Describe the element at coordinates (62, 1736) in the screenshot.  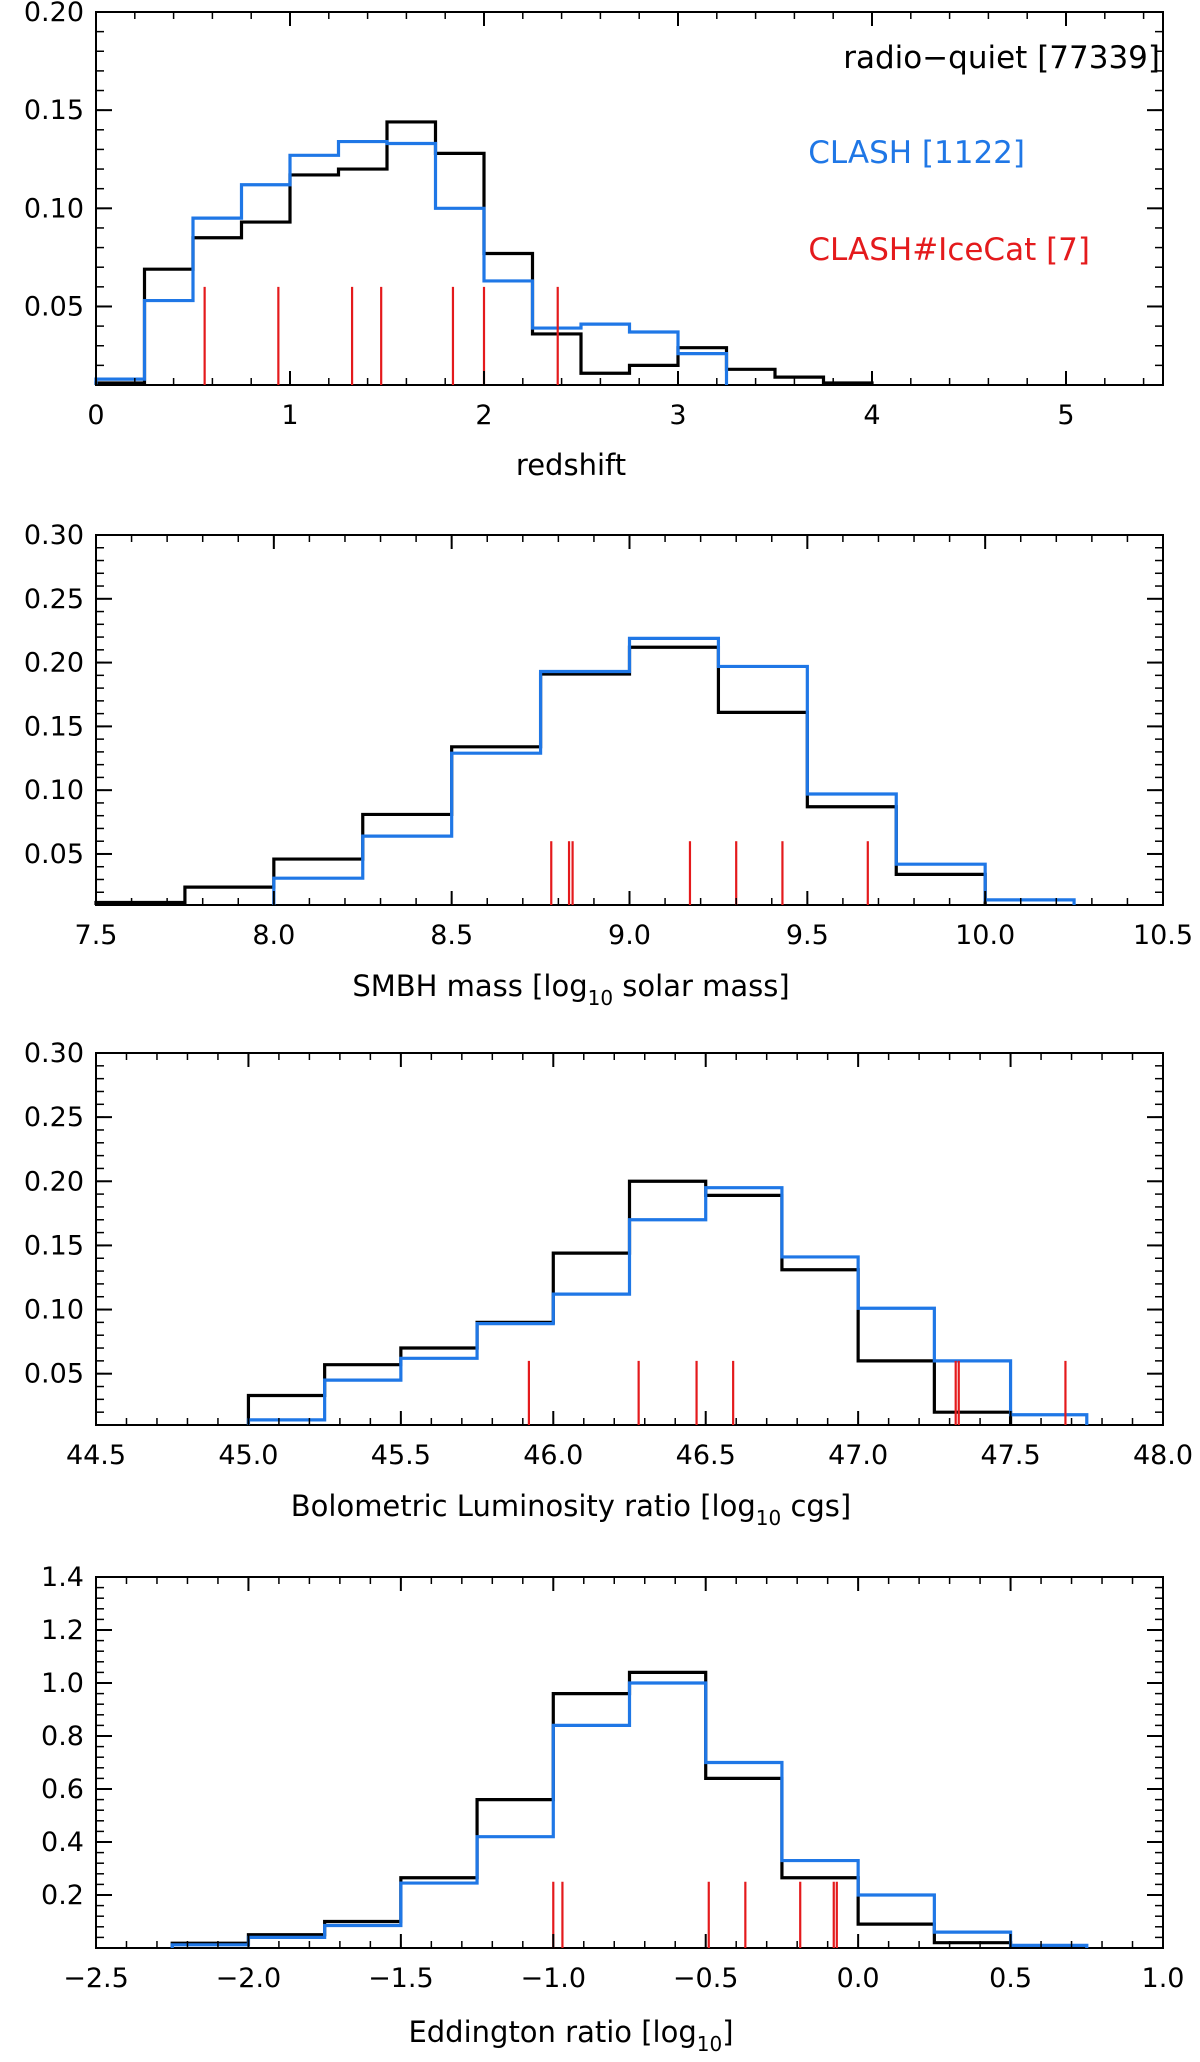
I see `eddington-ratio-y-tick-label: 0.8` at that location.